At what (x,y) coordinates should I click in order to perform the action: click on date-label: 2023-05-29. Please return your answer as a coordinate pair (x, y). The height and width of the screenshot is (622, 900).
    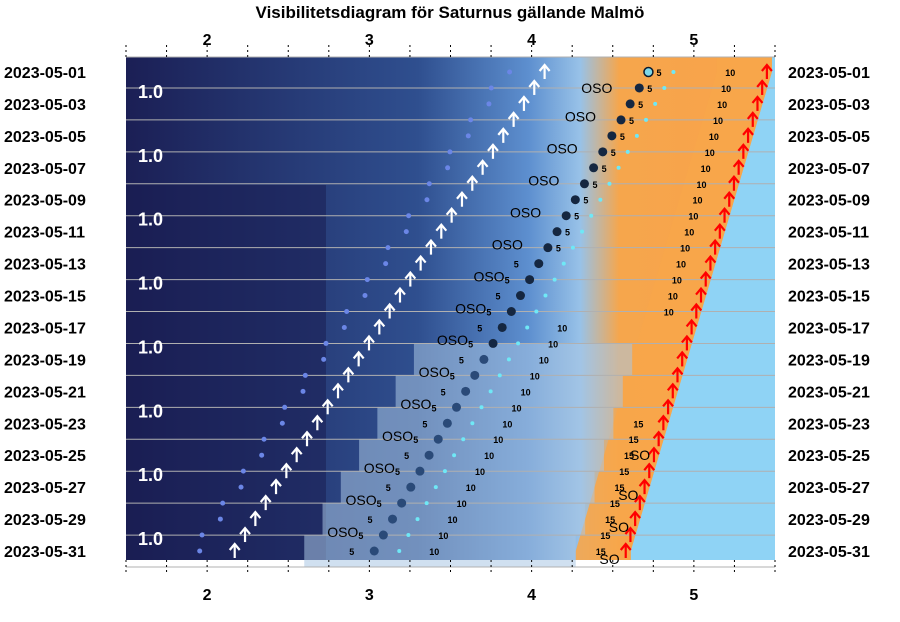
    Looking at the image, I should click on (45, 520).